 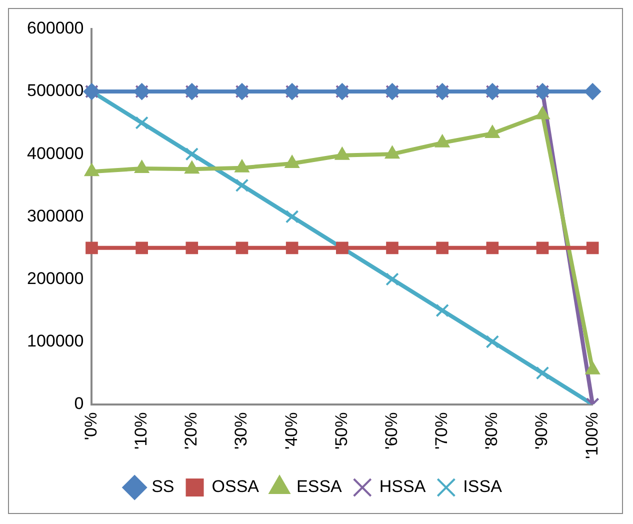 I want to click on y-tick-label: 0, so click(x=79, y=403).